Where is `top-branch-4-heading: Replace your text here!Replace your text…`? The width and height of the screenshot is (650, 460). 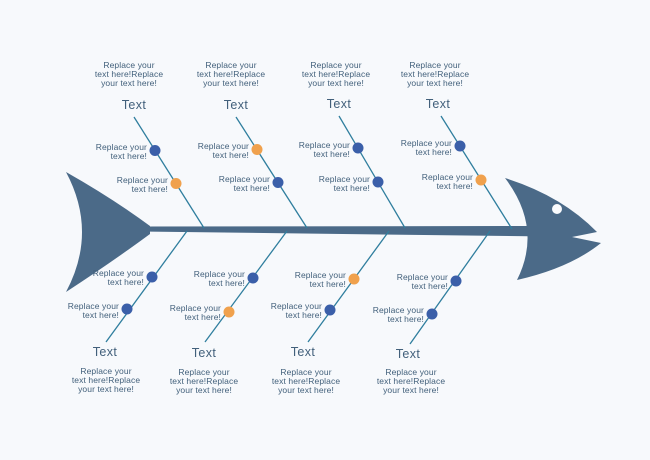 top-branch-4-heading: Replace your text here!Replace your text… is located at coordinates (435, 74).